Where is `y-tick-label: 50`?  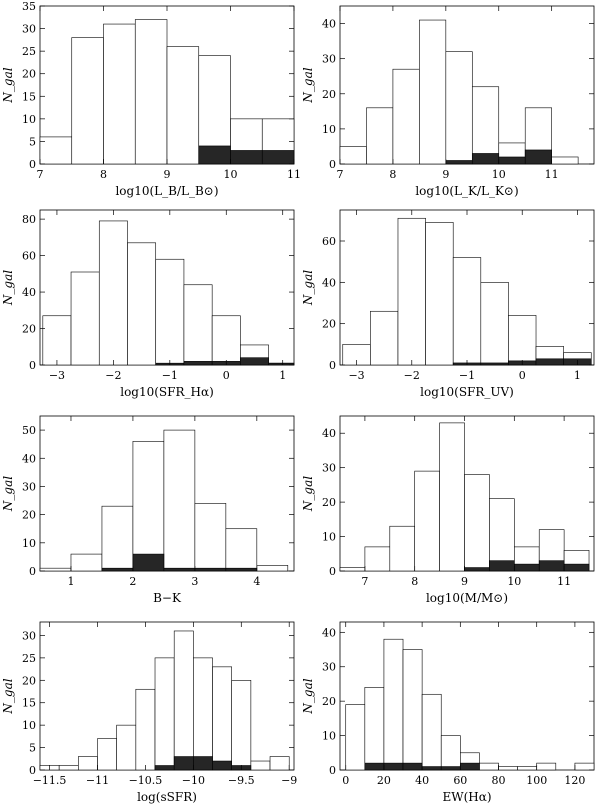
y-tick-label: 50 is located at coordinates (29, 430).